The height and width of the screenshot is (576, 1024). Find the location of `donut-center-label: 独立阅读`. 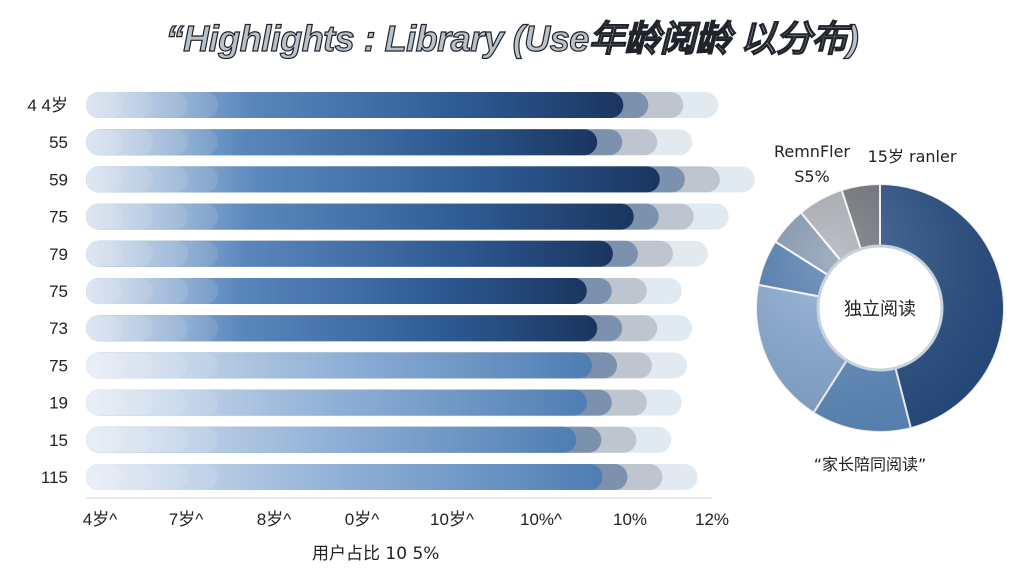

donut-center-label: 独立阅读 is located at coordinates (880, 309).